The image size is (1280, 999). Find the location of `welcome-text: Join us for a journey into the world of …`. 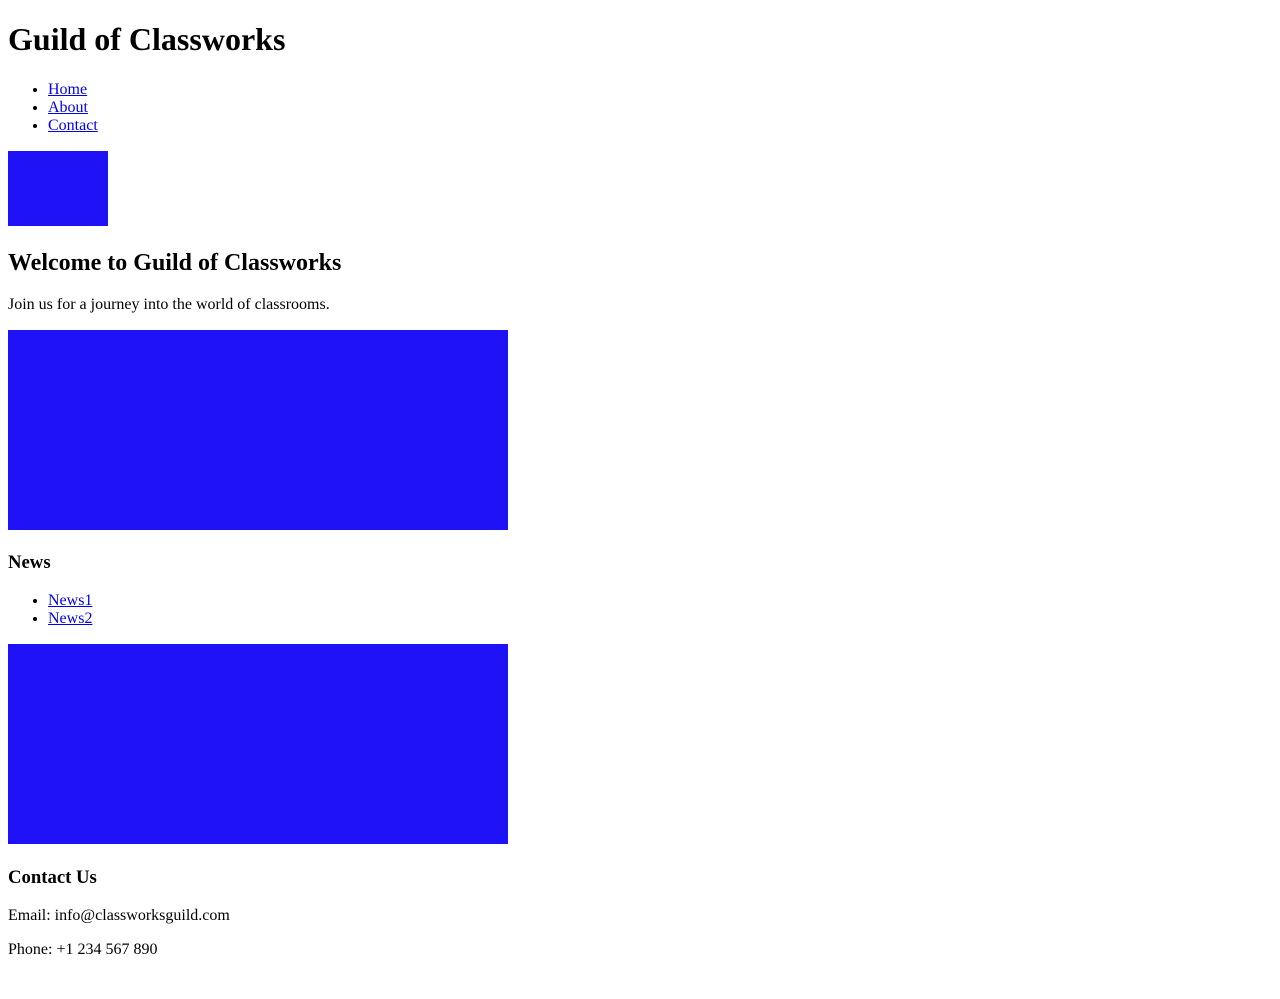

welcome-text: Join us for a journey into the world of … is located at coordinates (169, 304).